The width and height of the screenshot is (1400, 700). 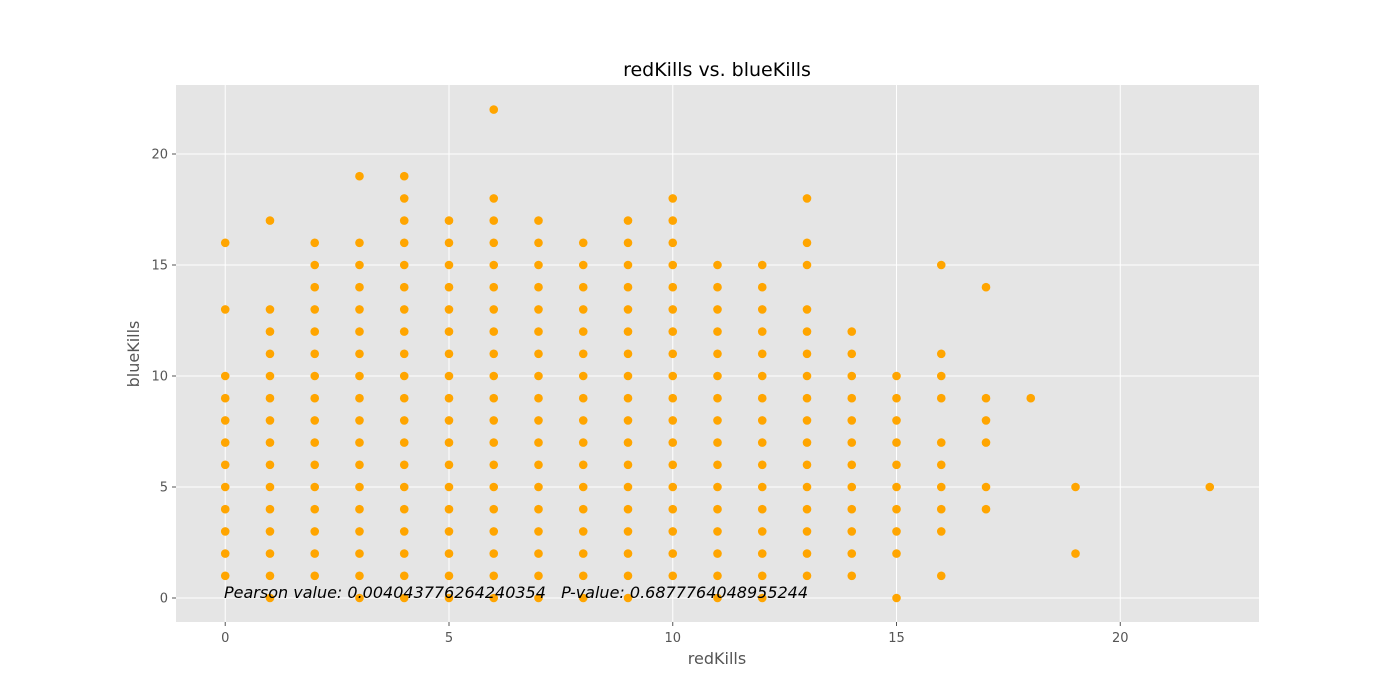 What do you see at coordinates (225, 638) in the screenshot?
I see `x-tick-label: 0` at bounding box center [225, 638].